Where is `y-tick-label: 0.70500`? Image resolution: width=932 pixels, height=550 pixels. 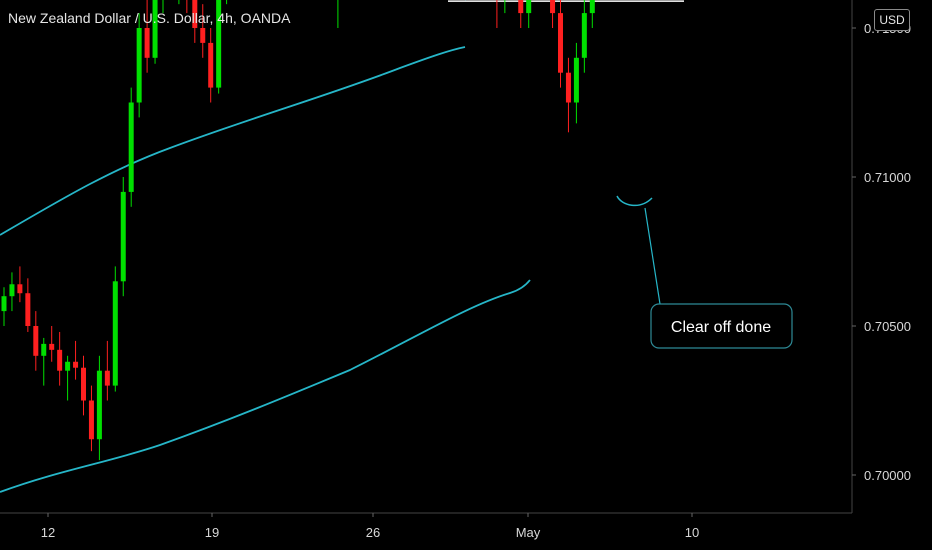
y-tick-label: 0.70500 is located at coordinates (887, 326).